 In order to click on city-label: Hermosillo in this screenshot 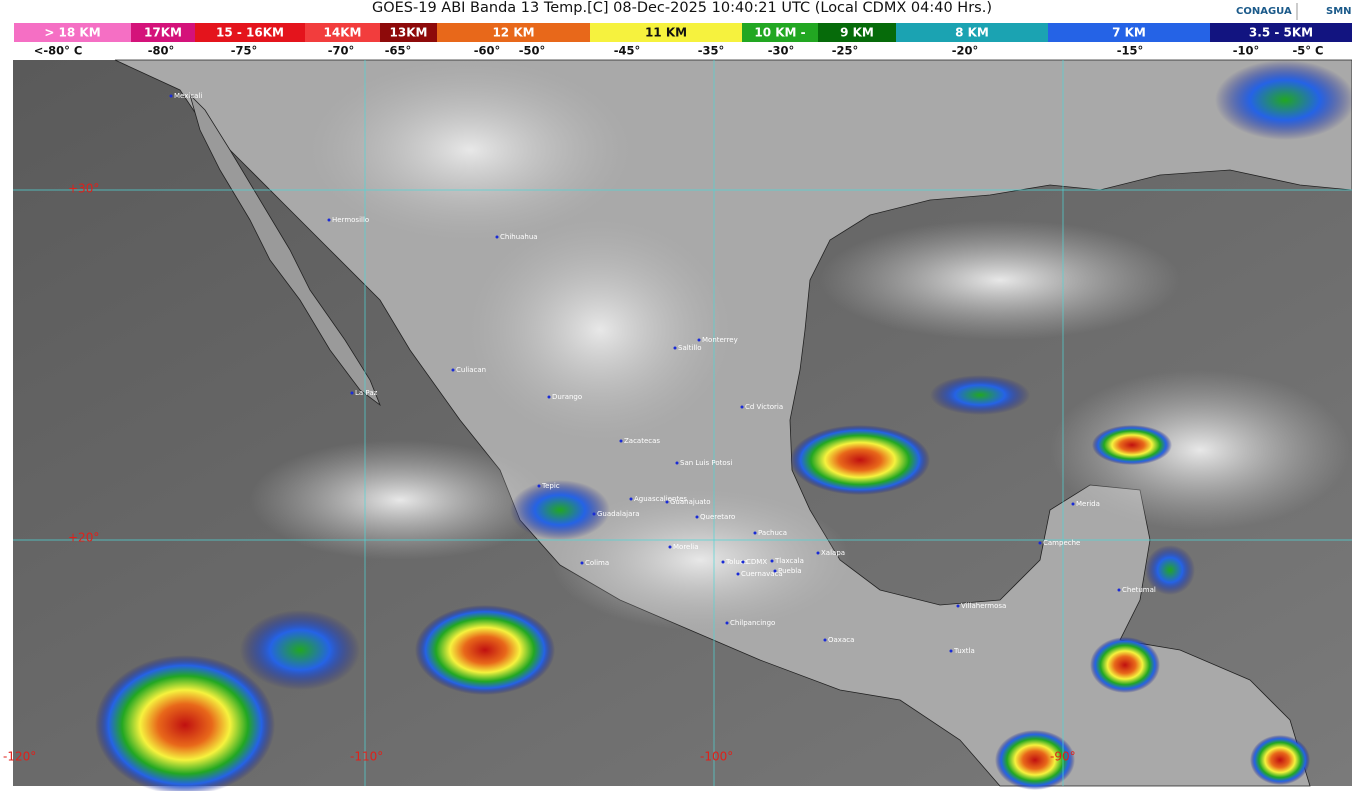, I will do `click(350, 220)`.